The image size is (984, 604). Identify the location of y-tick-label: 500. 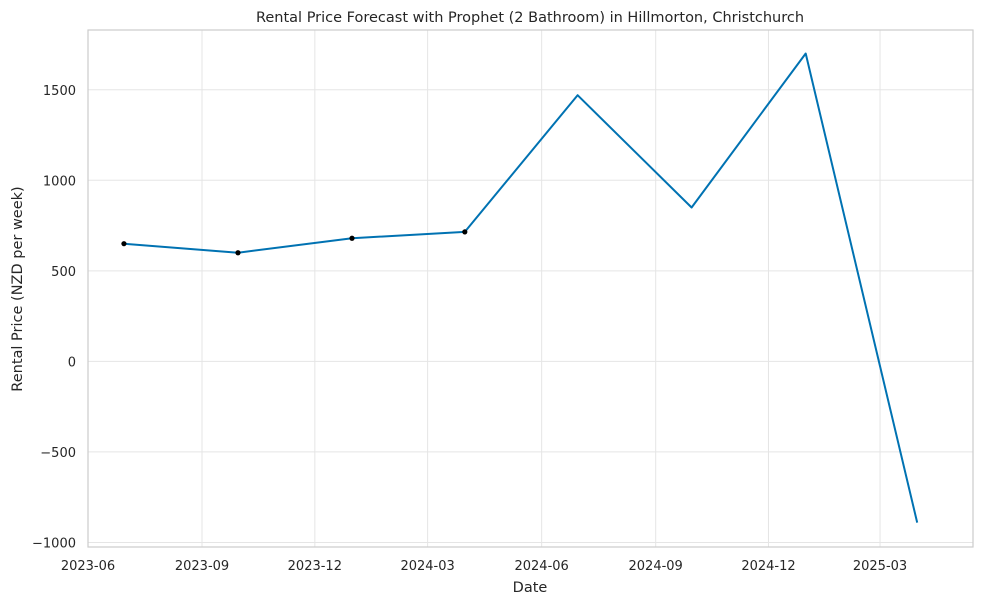
(63, 272).